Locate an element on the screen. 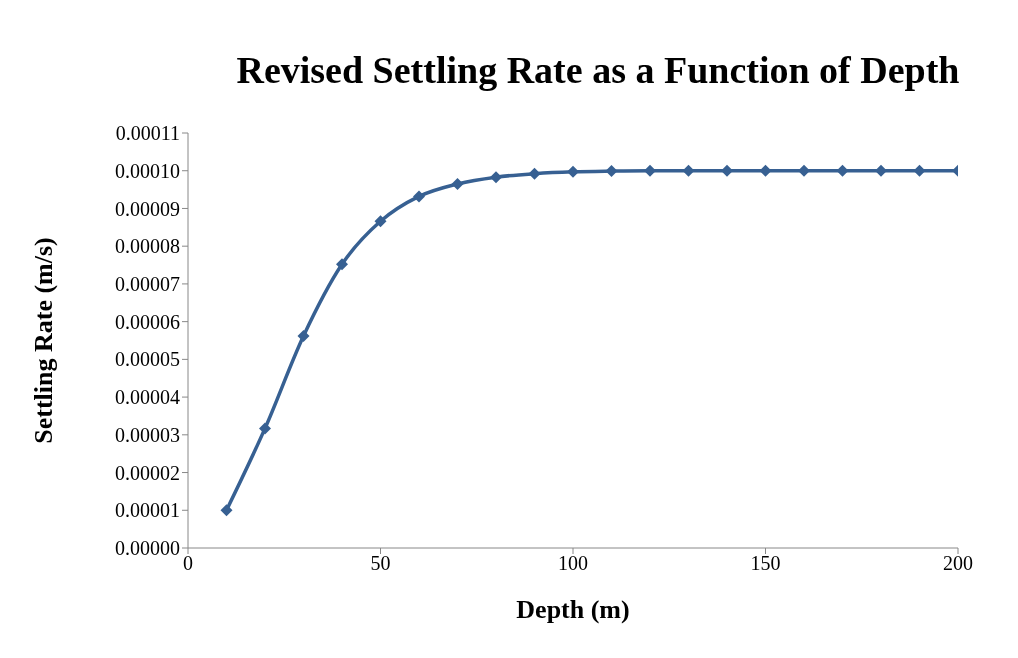  y-tick-label: 0.00000 is located at coordinates (147, 548).